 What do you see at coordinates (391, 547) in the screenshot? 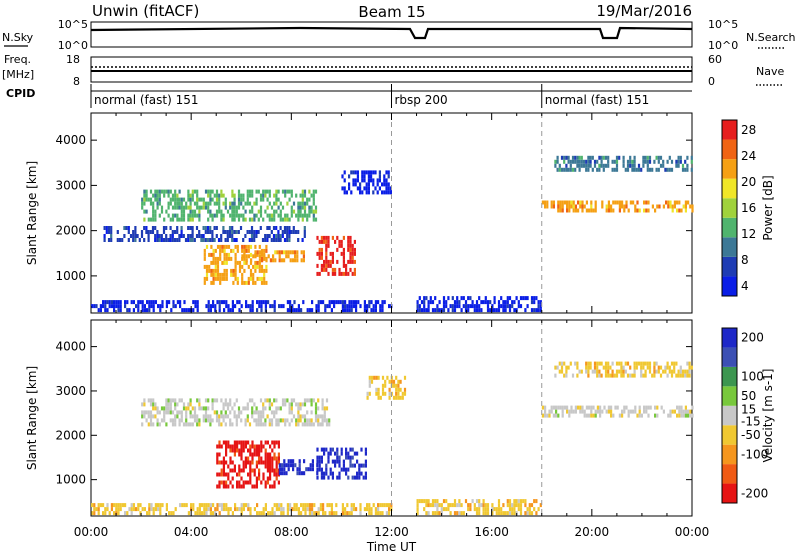
I see `x-axis-title: Time UT` at bounding box center [391, 547].